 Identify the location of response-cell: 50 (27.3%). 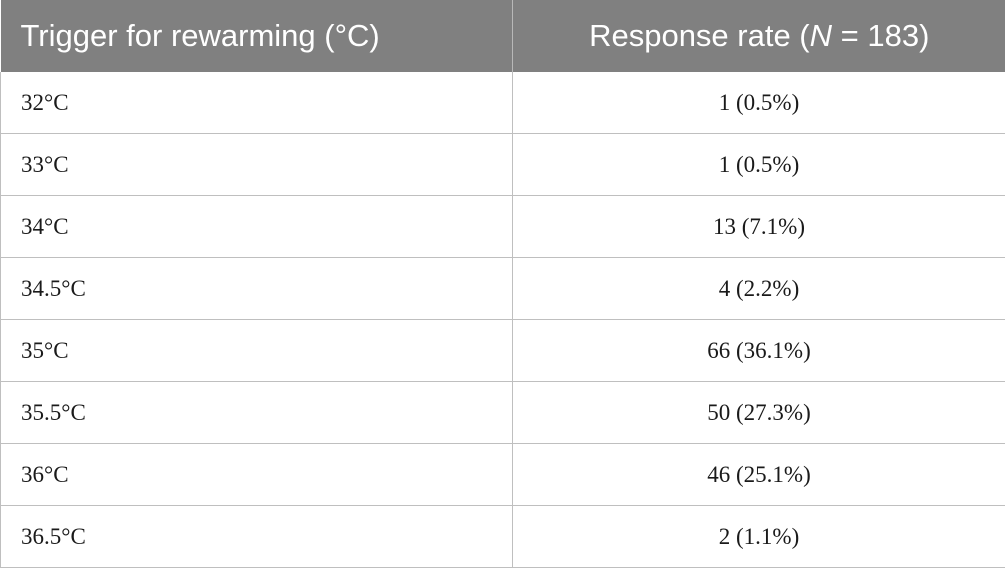
(758, 412).